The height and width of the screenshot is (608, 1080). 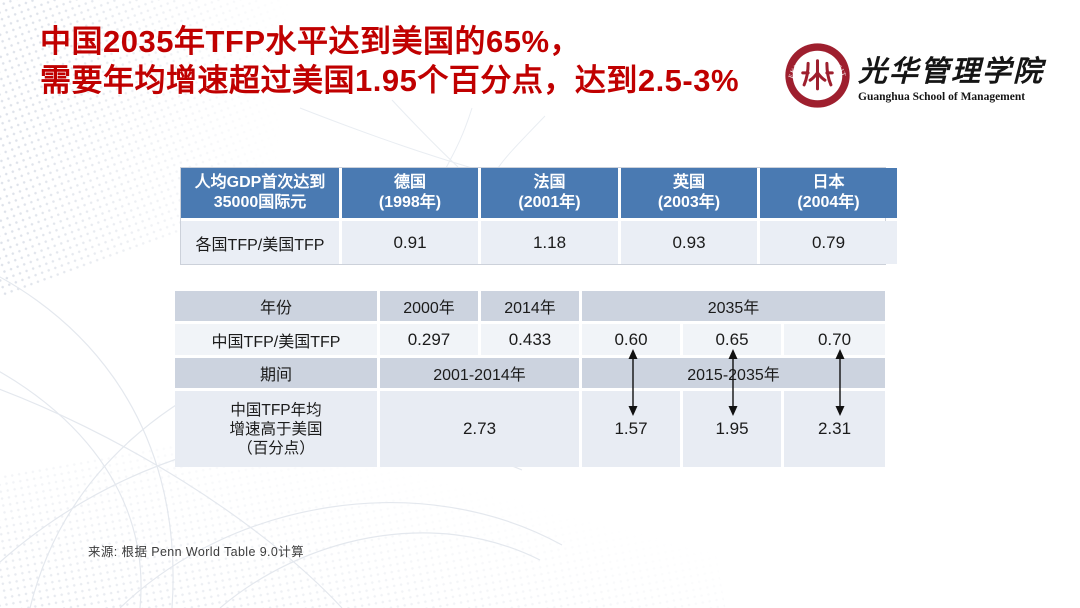 What do you see at coordinates (260, 193) in the screenshot?
I see `table1-header-label-cell: 人均GDP首次达到 35000国际元` at bounding box center [260, 193].